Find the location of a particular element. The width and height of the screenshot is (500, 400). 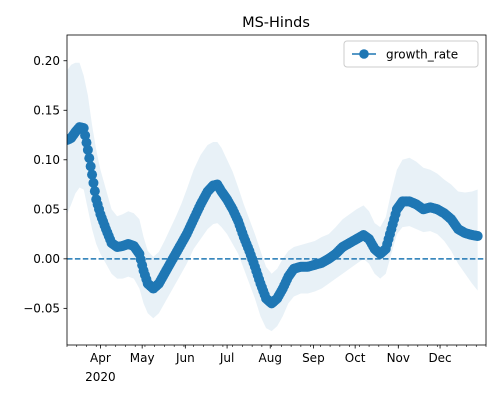

y-tick-label: 0.00 is located at coordinates (46, 259).